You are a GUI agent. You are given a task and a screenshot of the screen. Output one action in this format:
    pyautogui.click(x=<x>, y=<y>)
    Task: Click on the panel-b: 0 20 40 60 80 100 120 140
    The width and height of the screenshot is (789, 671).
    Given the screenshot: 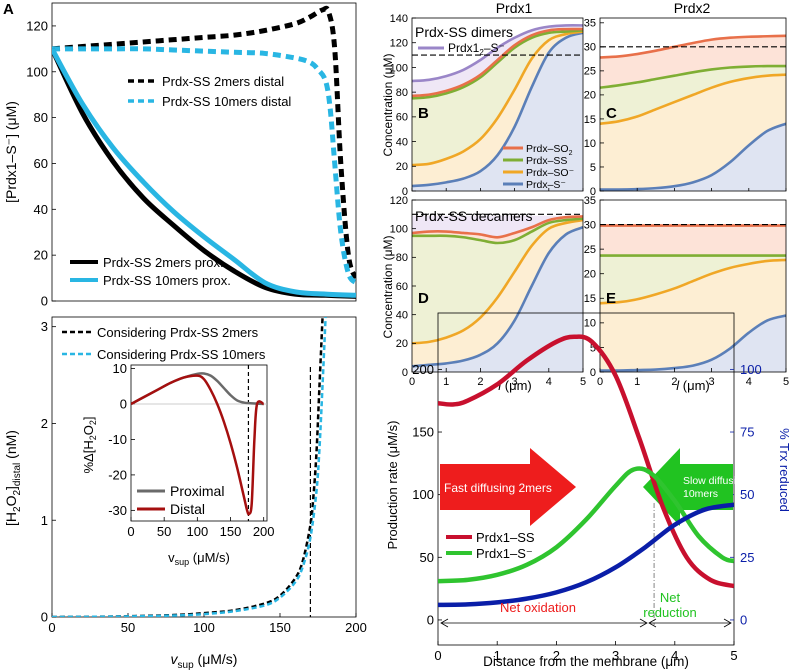 What is the action you would take?
    pyautogui.click(x=487, y=105)
    